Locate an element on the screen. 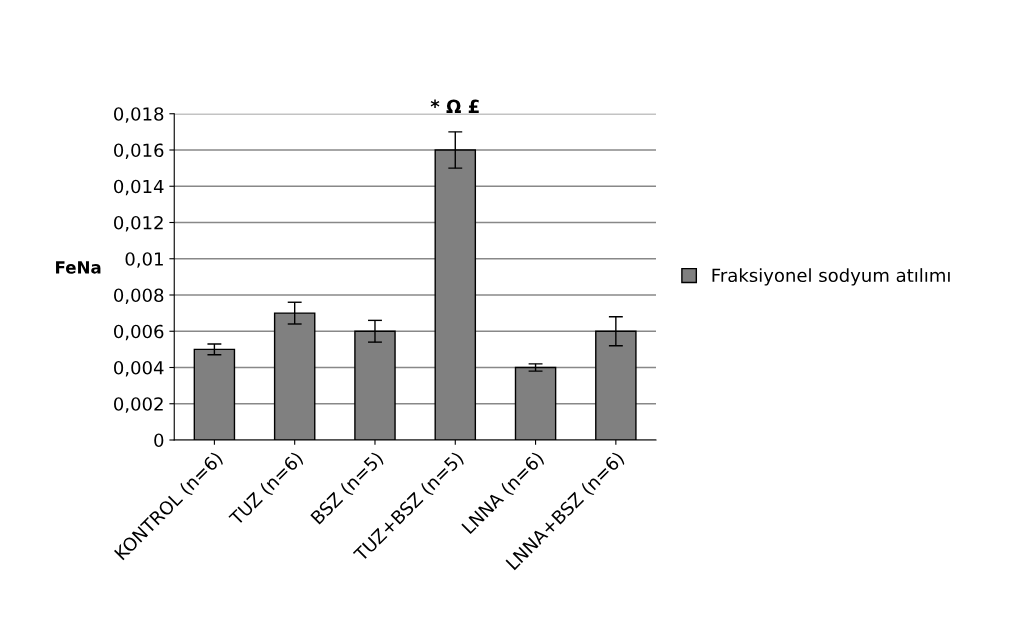 Image resolution: width=1025 pixels, height=625 pixels. legend-label: Fraksiyonel sodyum atılımı is located at coordinates (831, 277).